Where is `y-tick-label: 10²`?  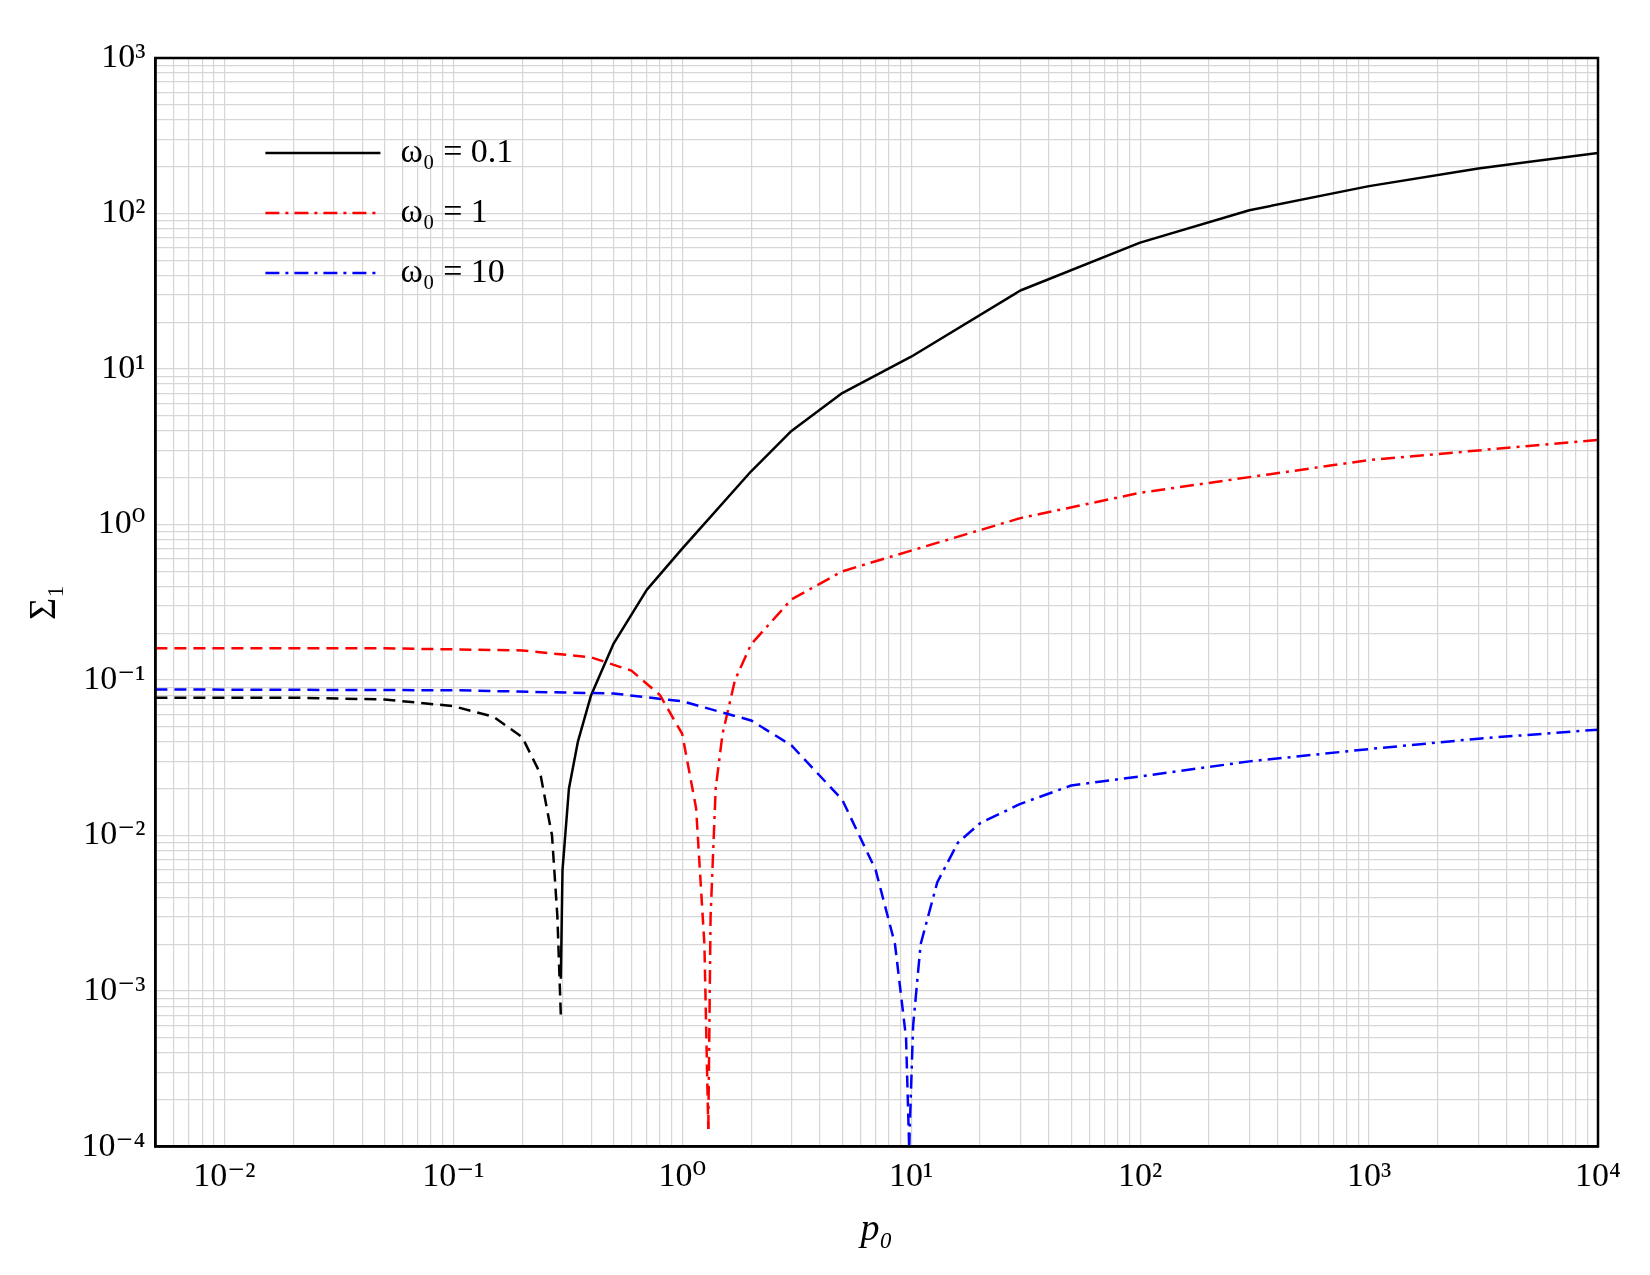 y-tick-label: 10² is located at coordinates (123, 211).